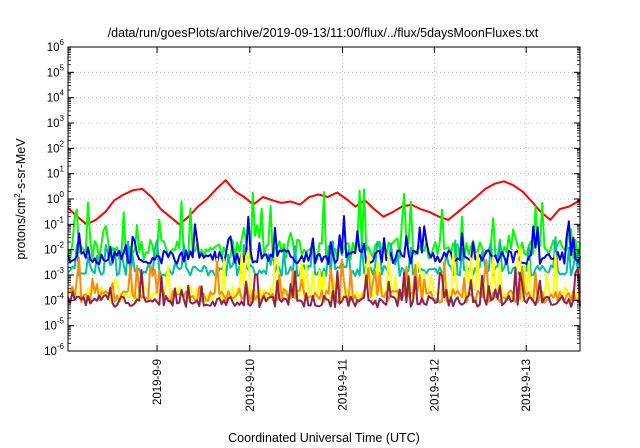 The image size is (640, 448). Describe the element at coordinates (61, 321) in the screenshot. I see `y-tick-label-exp: -5` at that location.